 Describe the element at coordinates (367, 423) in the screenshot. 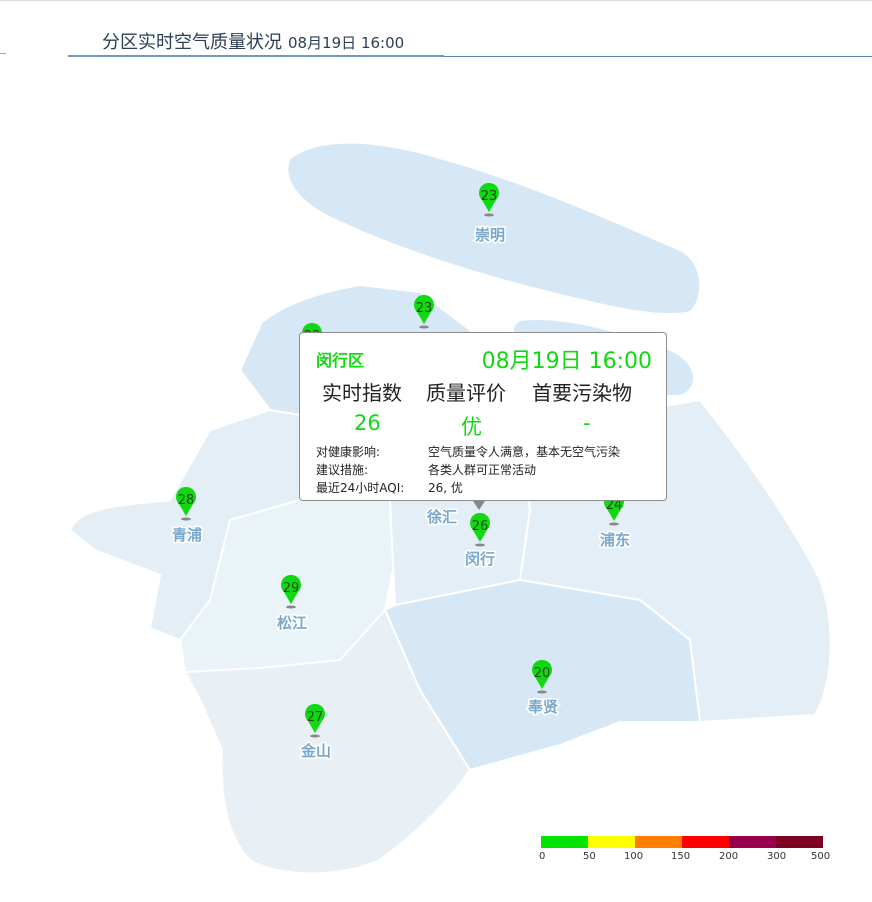

I see `tooltip-aqi-value: 26` at that location.